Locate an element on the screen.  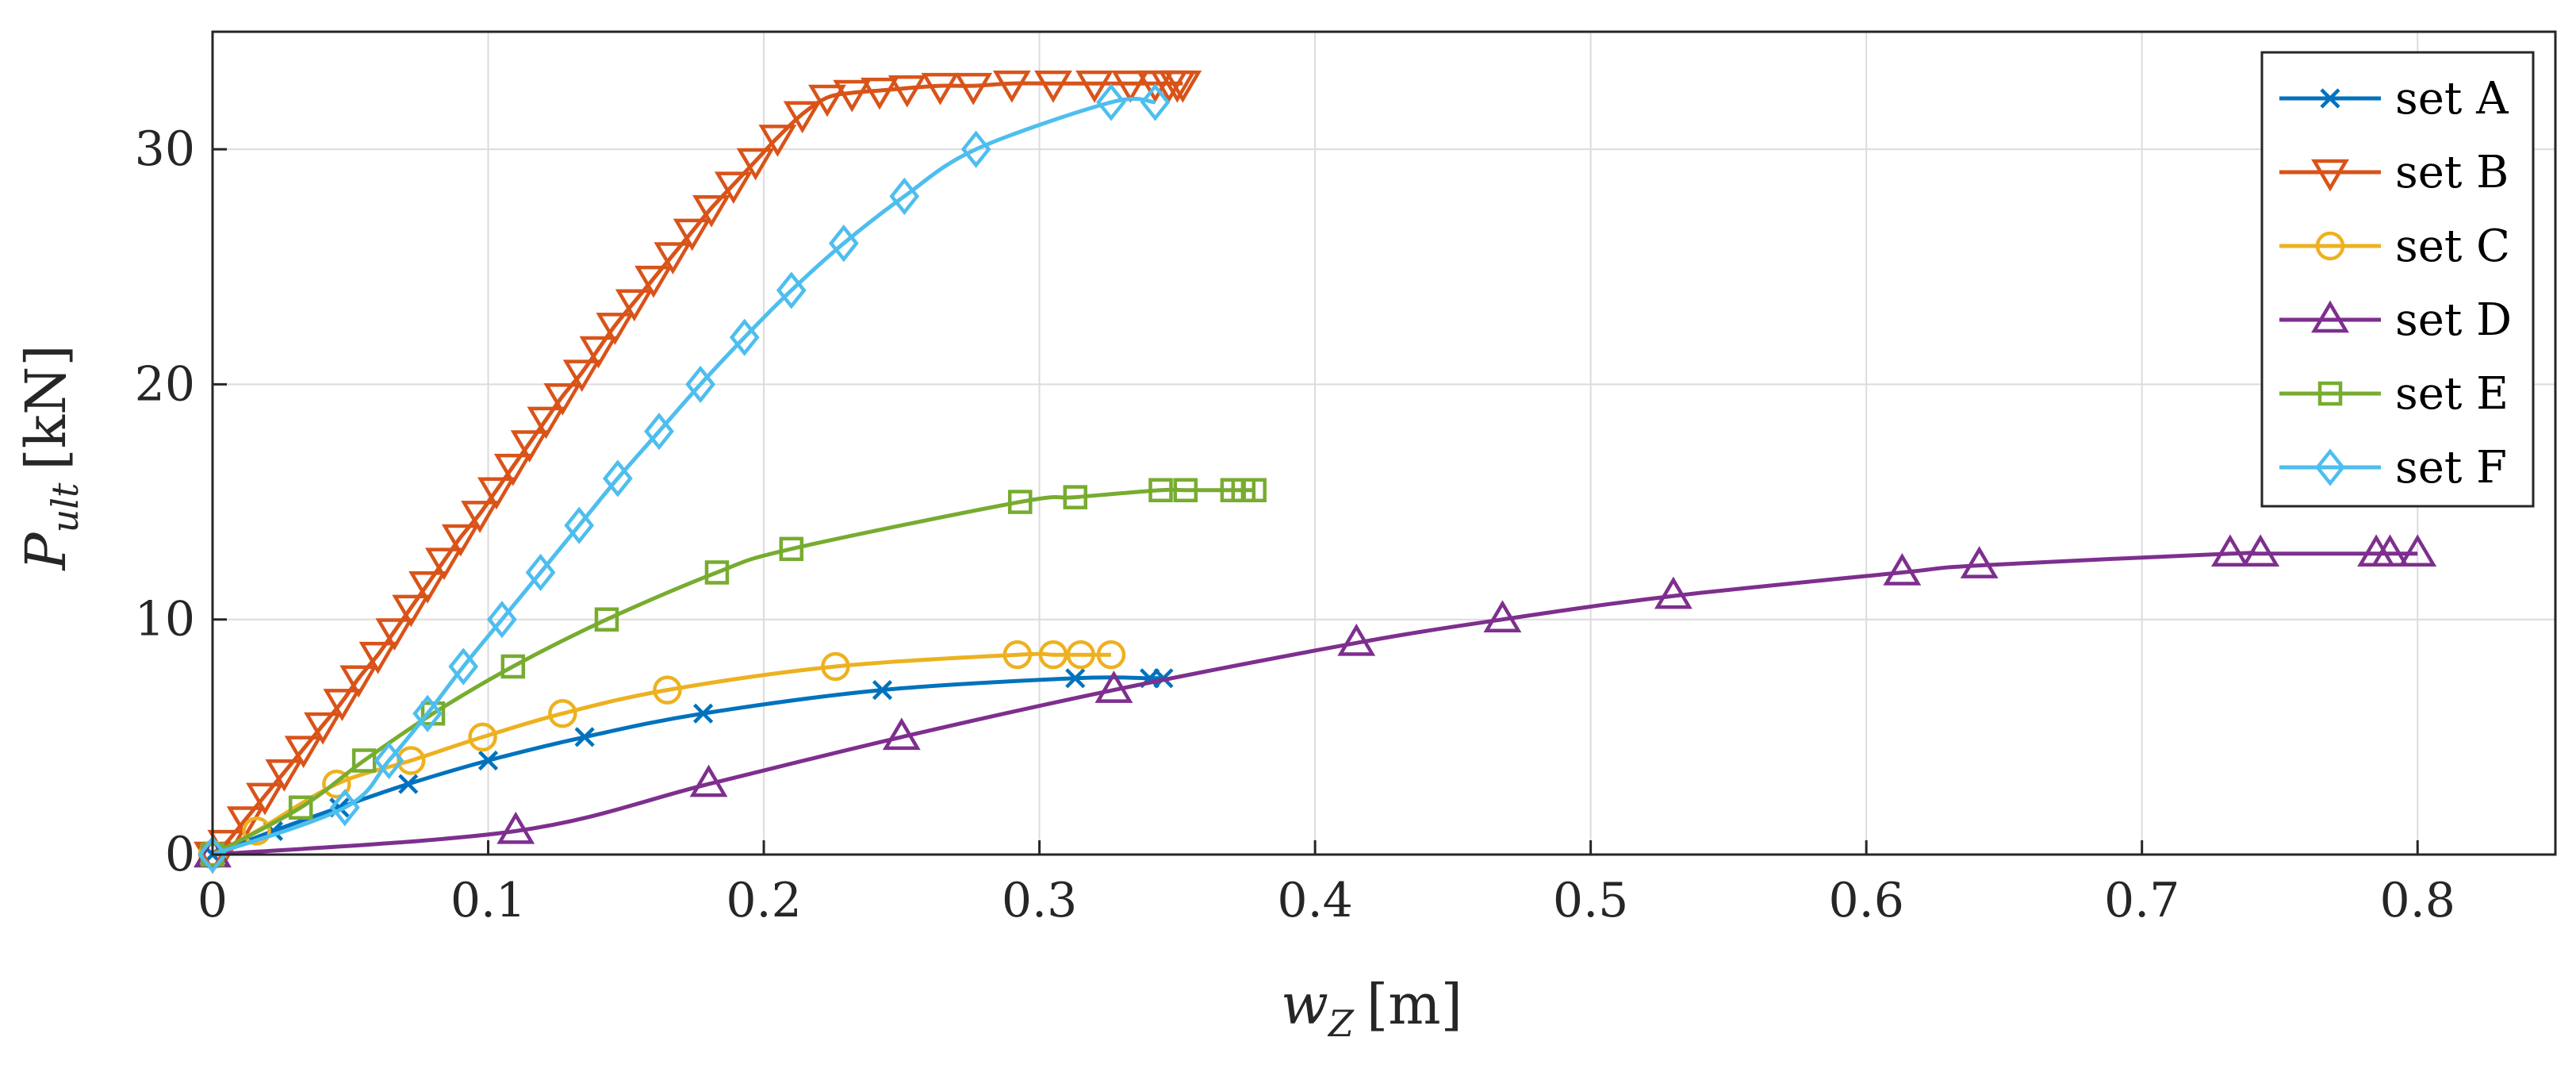
legend-item-set-b: set B is located at coordinates (2394, 172).